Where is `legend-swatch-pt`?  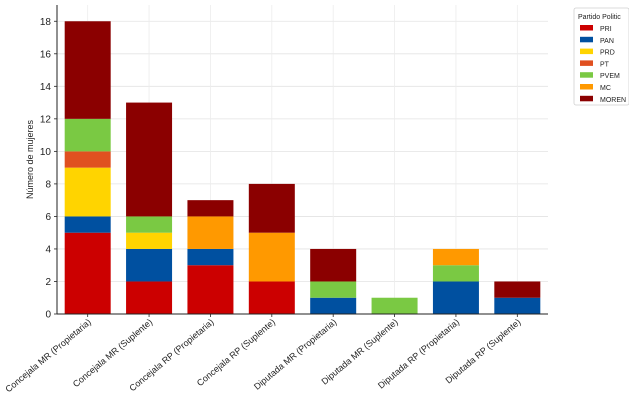 legend-swatch-pt is located at coordinates (586, 63).